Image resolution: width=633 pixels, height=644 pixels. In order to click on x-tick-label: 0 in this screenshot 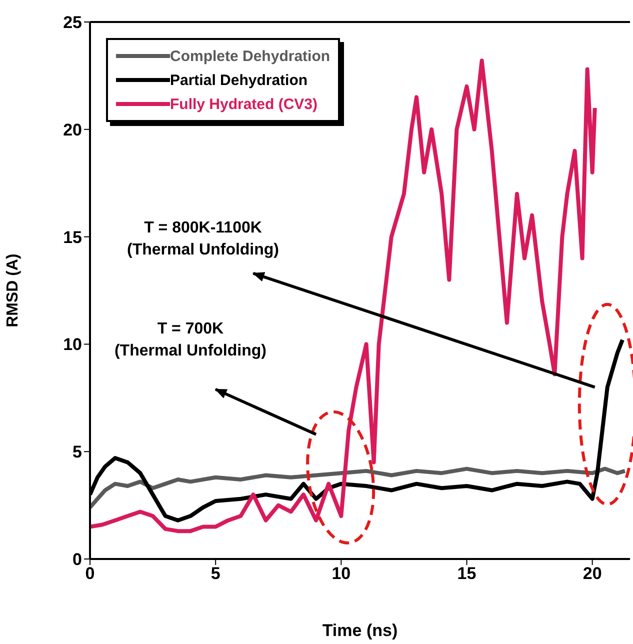, I will do `click(90, 574)`.